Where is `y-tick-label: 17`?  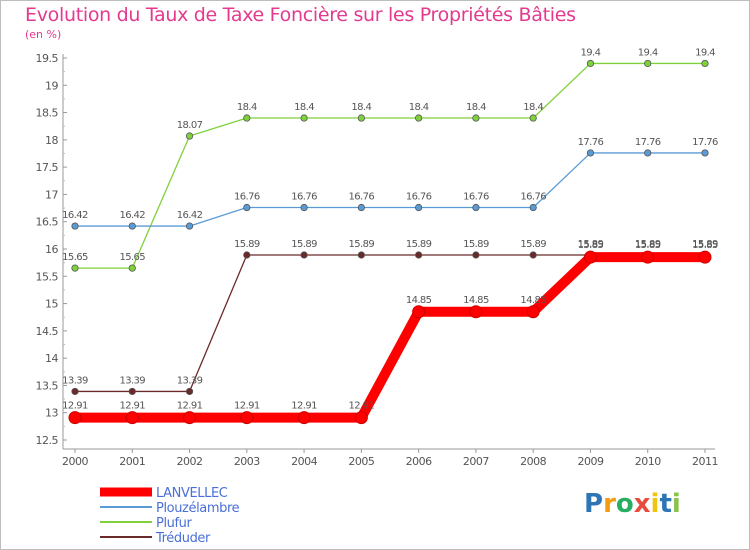
y-tick-label: 17 is located at coordinates (51, 194).